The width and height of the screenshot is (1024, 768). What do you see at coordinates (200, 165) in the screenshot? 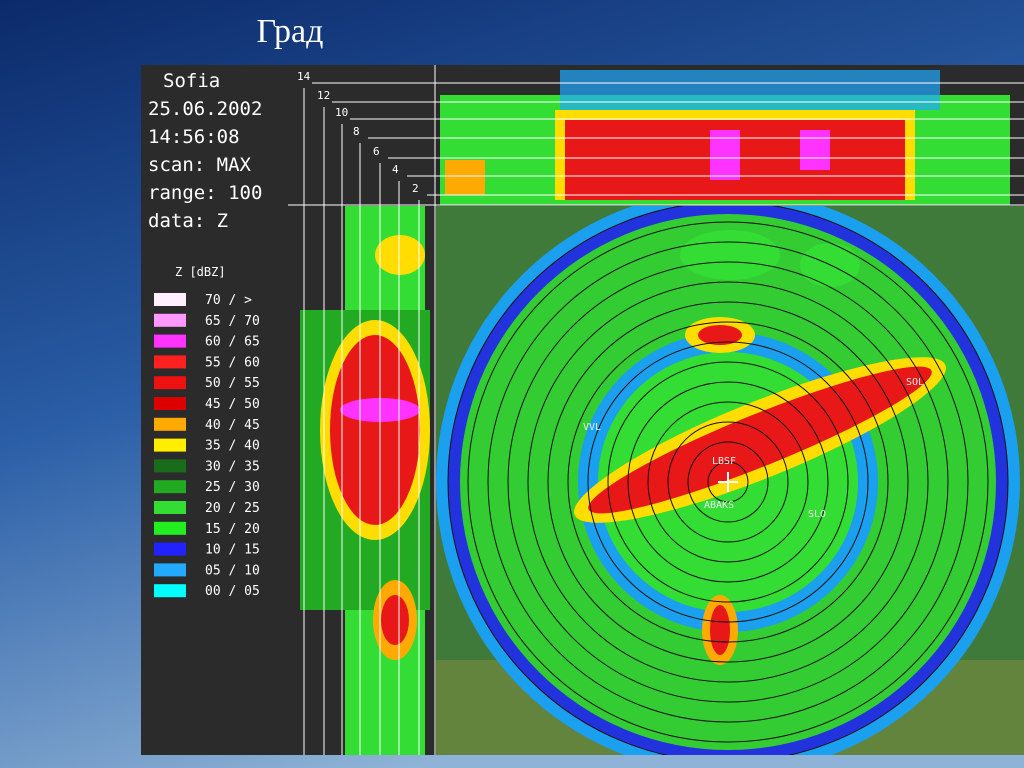
I see `info-line: scan: MAX` at bounding box center [200, 165].